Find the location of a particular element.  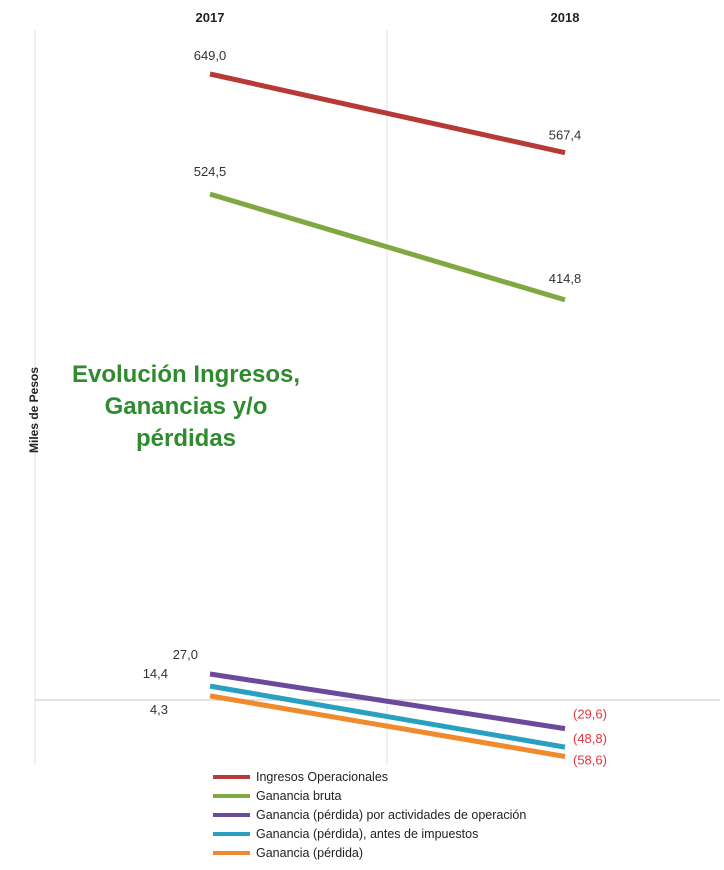

chart-title: Evolución Ingresos, Ganancias y/o pérdidas is located at coordinates (186, 406).